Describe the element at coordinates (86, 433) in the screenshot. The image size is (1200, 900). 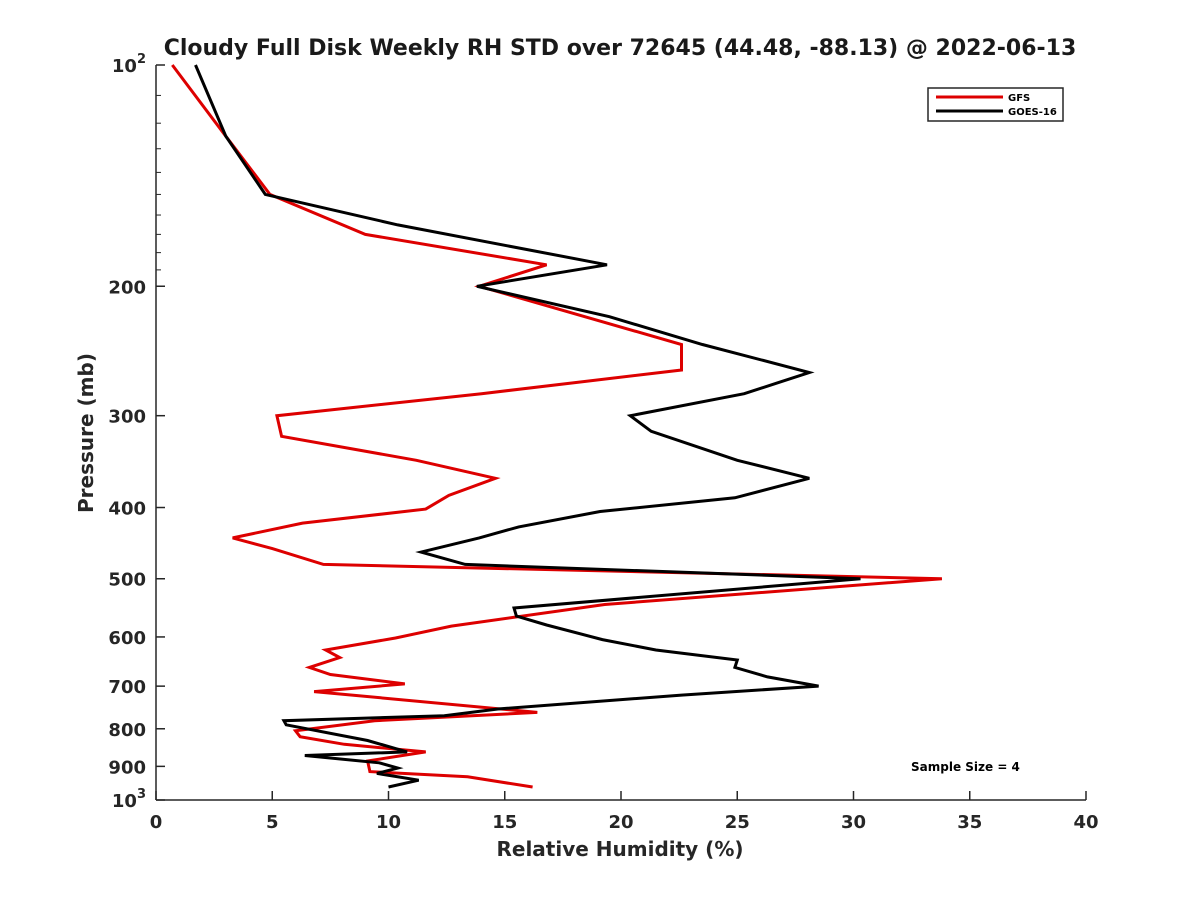
I see `y-axis-label: Pressure (mb)` at that location.